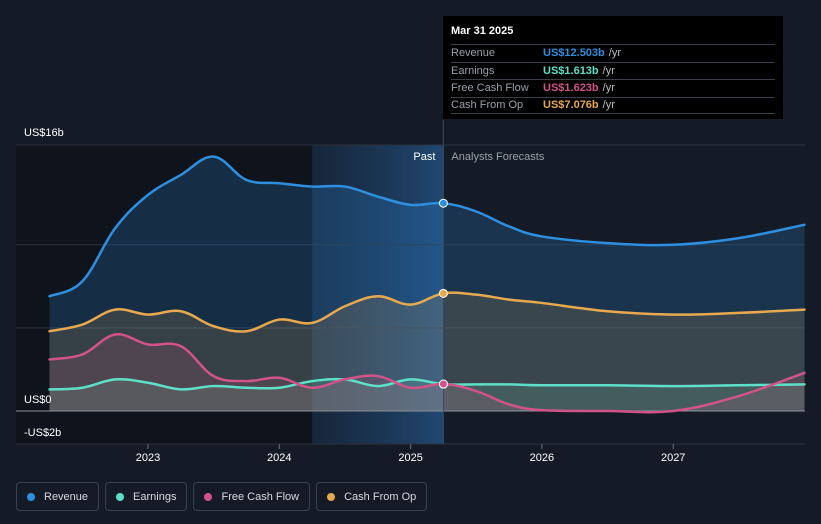  I want to click on tooltip-label: Cash From Op, so click(487, 105).